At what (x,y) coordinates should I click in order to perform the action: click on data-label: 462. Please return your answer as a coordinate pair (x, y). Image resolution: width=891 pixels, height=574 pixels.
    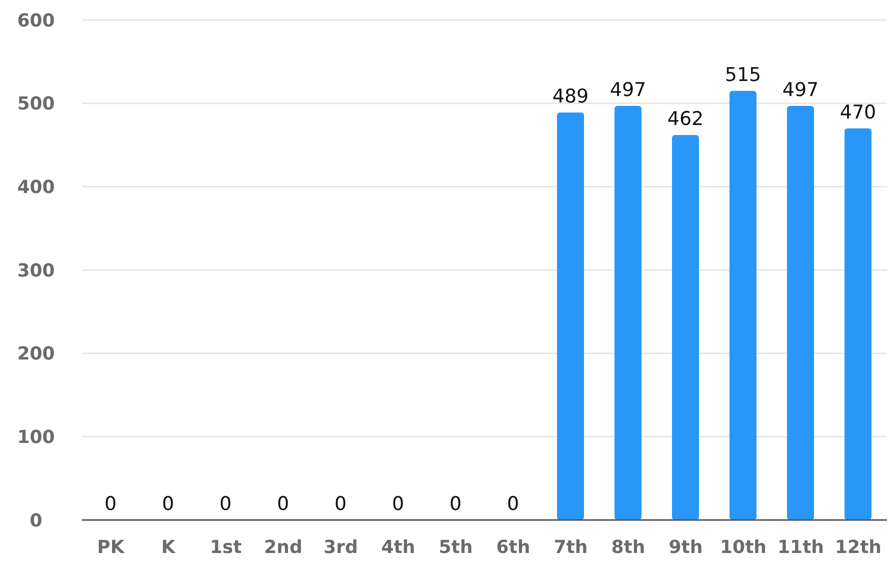
    Looking at the image, I should click on (685, 119).